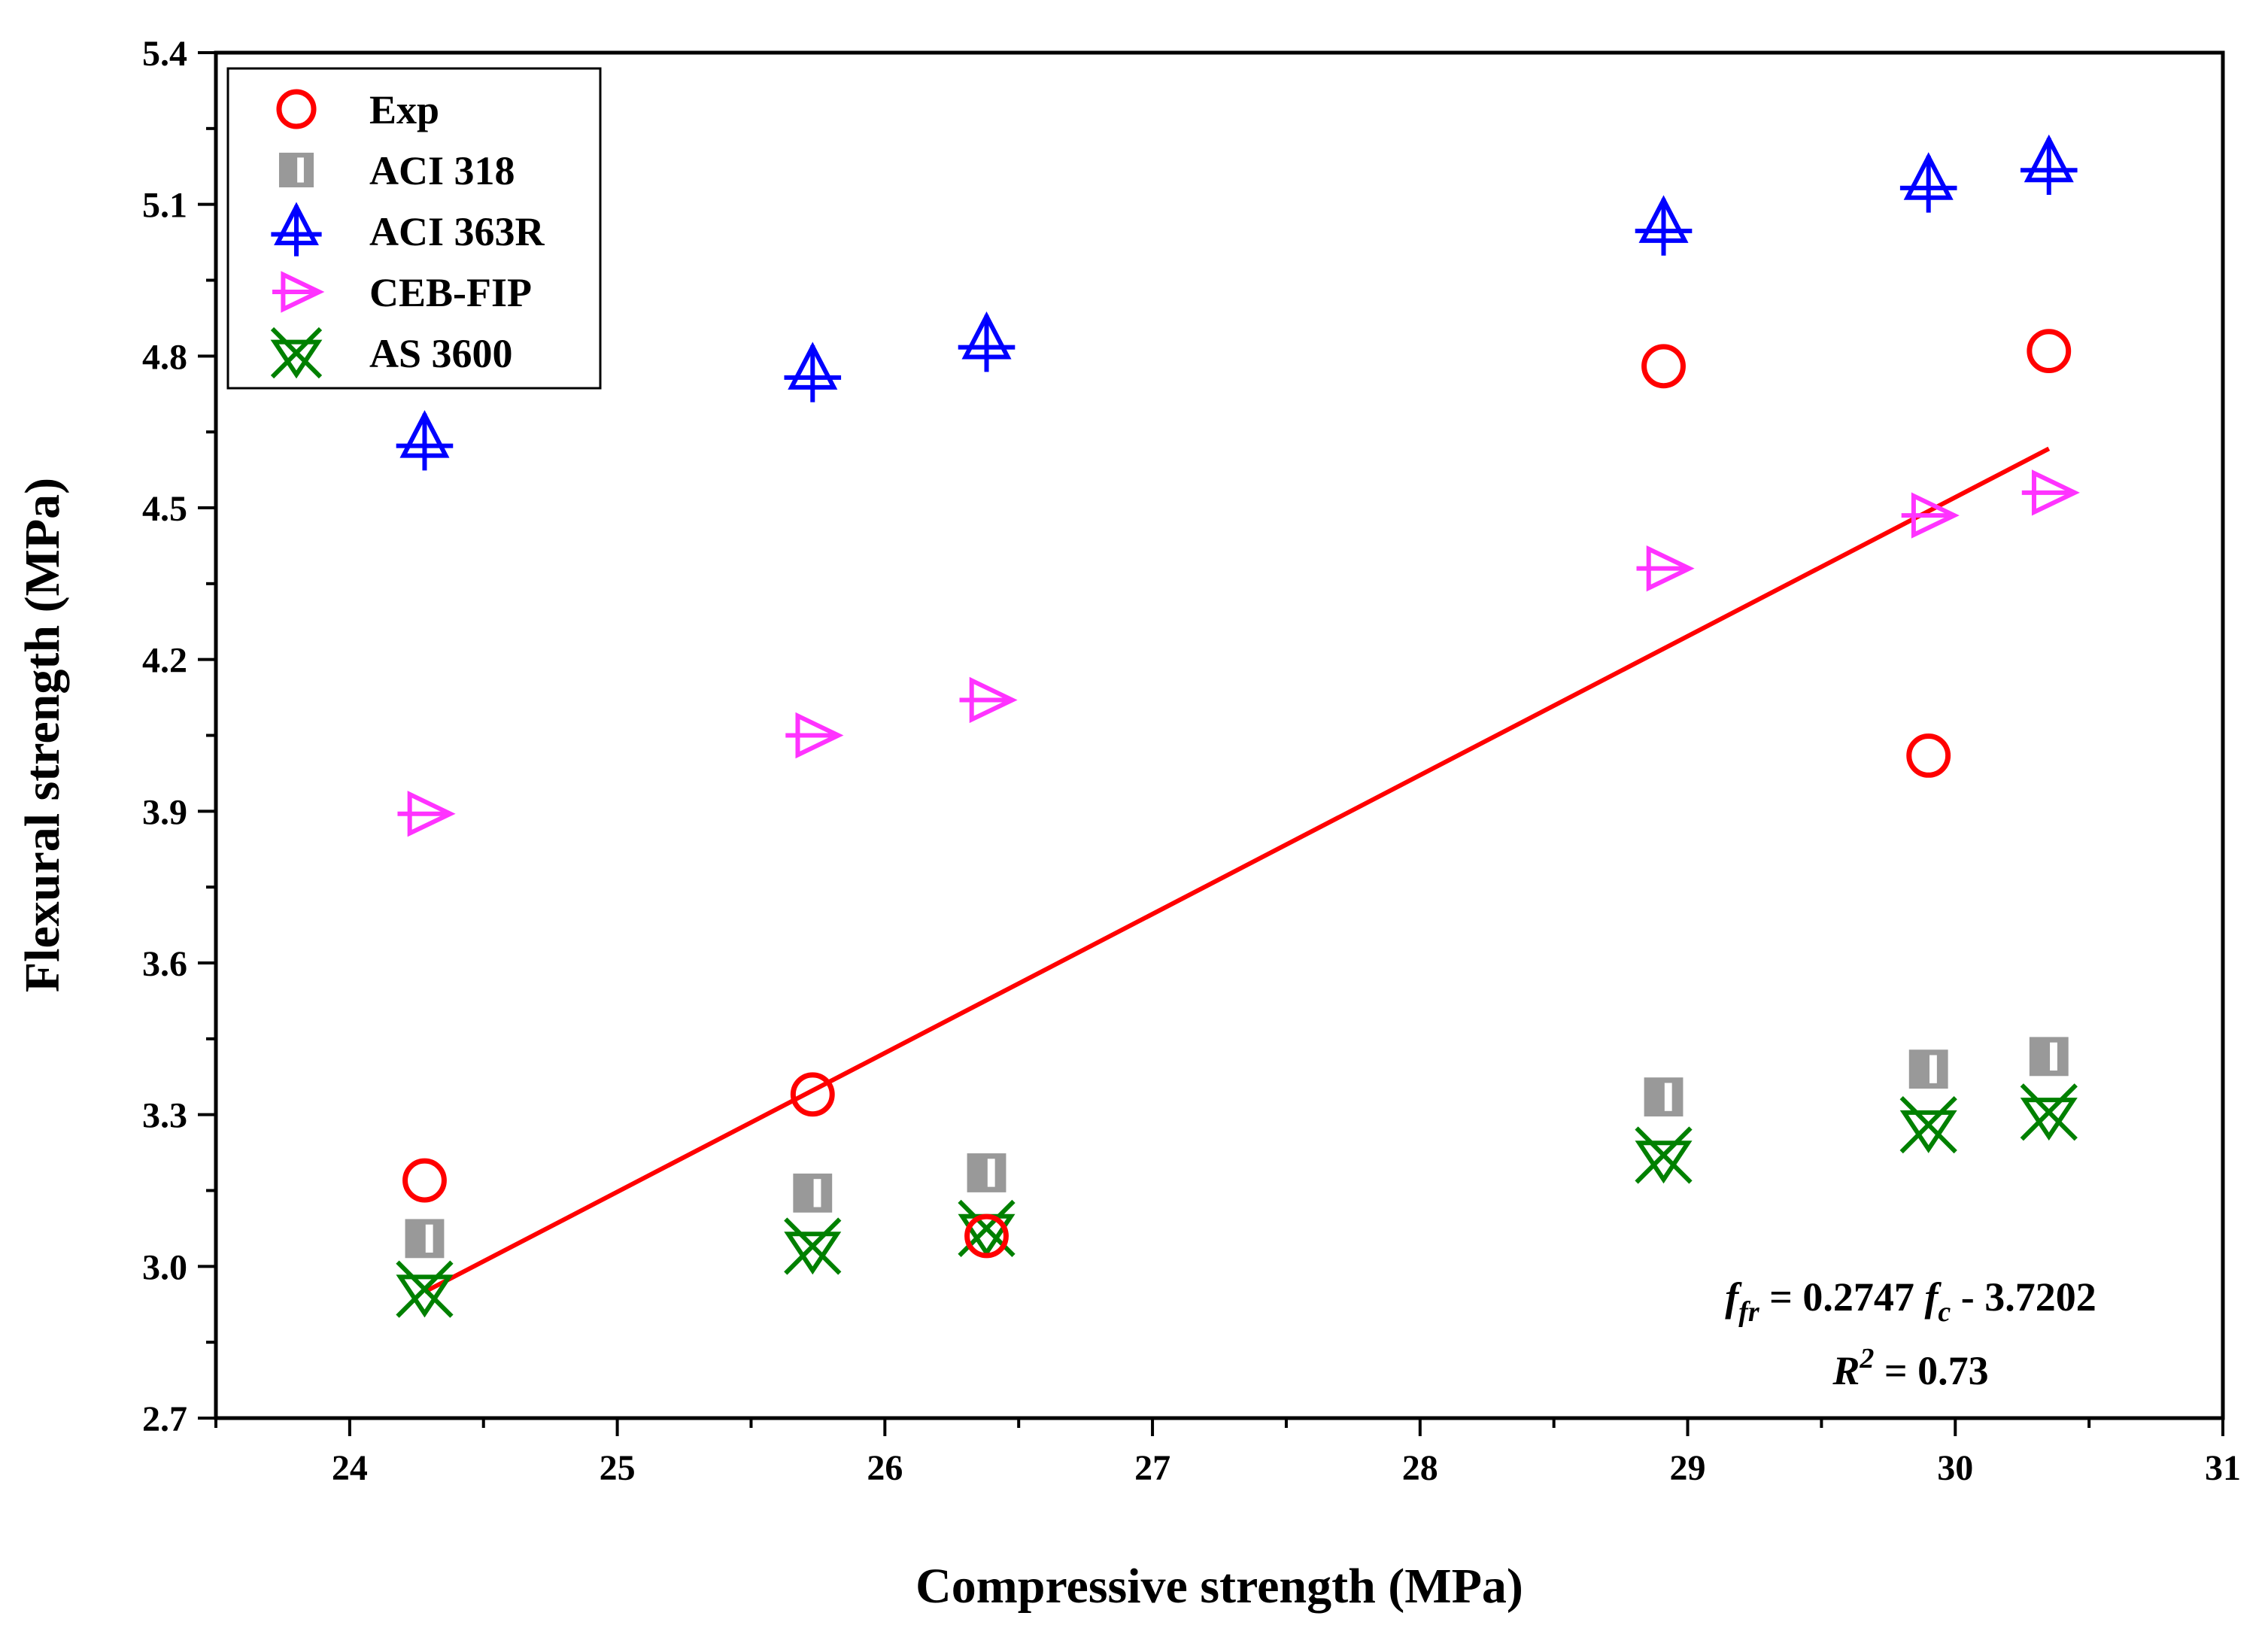 Image resolution: width=2268 pixels, height=1631 pixels. I want to click on y-tick-label: 3.9, so click(164, 812).